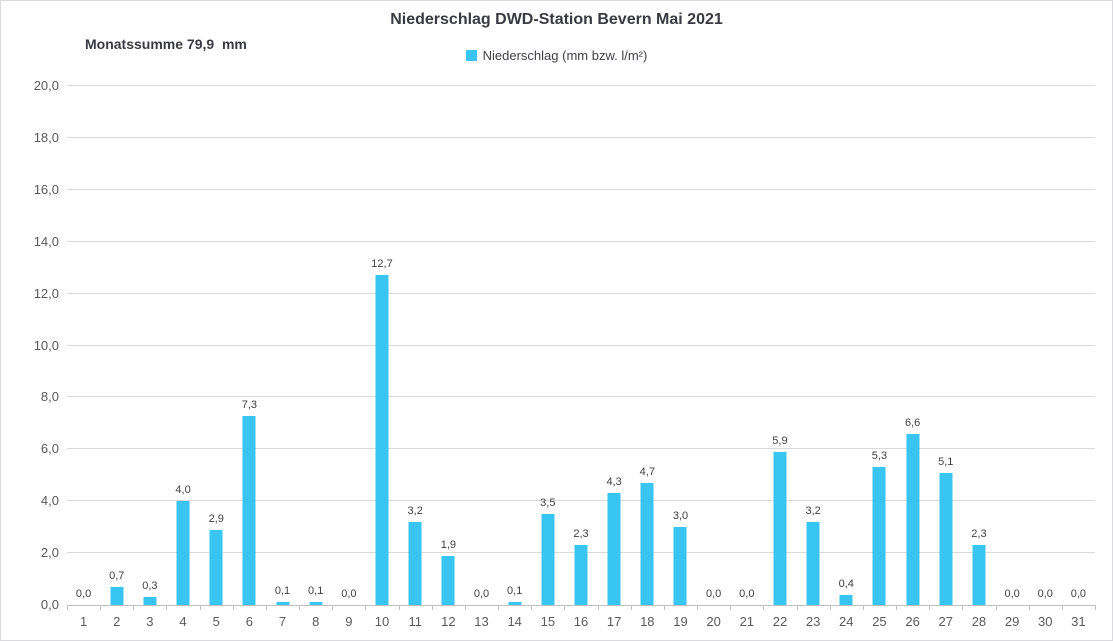  I want to click on legend-series-label: Niederschlag (mm bzw. l/m²), so click(565, 55).